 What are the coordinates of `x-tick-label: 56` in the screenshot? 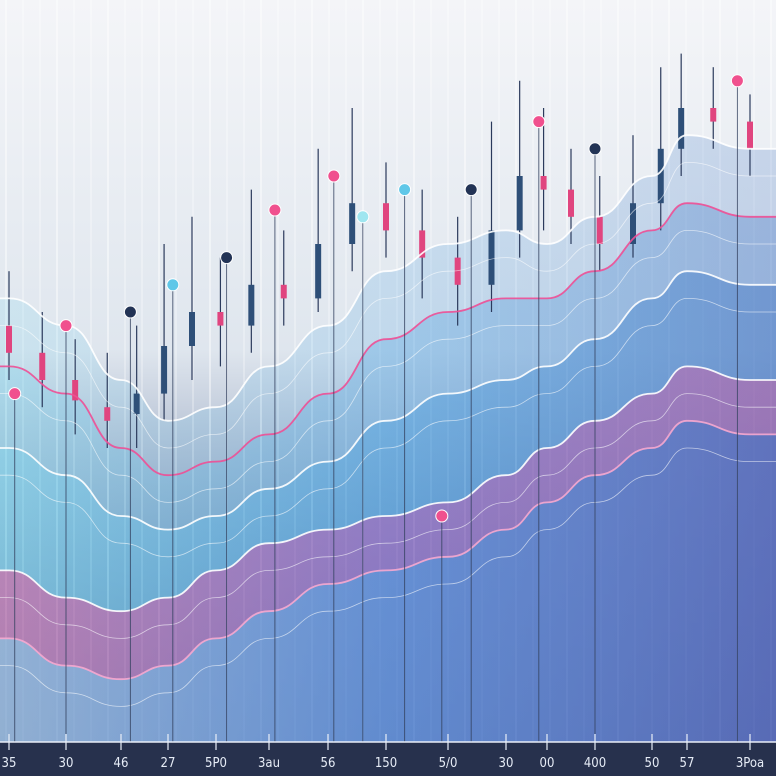 It's located at (328, 763).